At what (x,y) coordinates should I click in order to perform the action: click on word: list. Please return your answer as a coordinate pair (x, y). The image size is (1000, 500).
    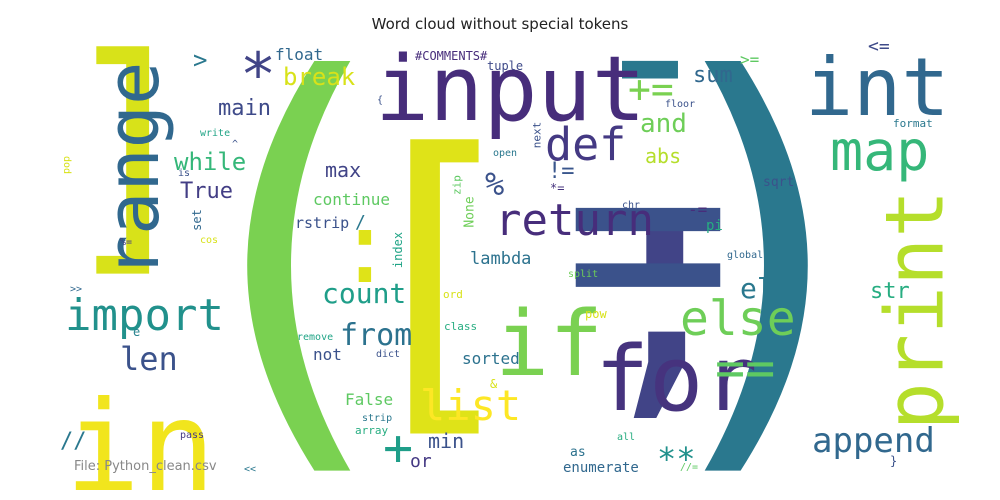
    Looking at the image, I should click on (470, 405).